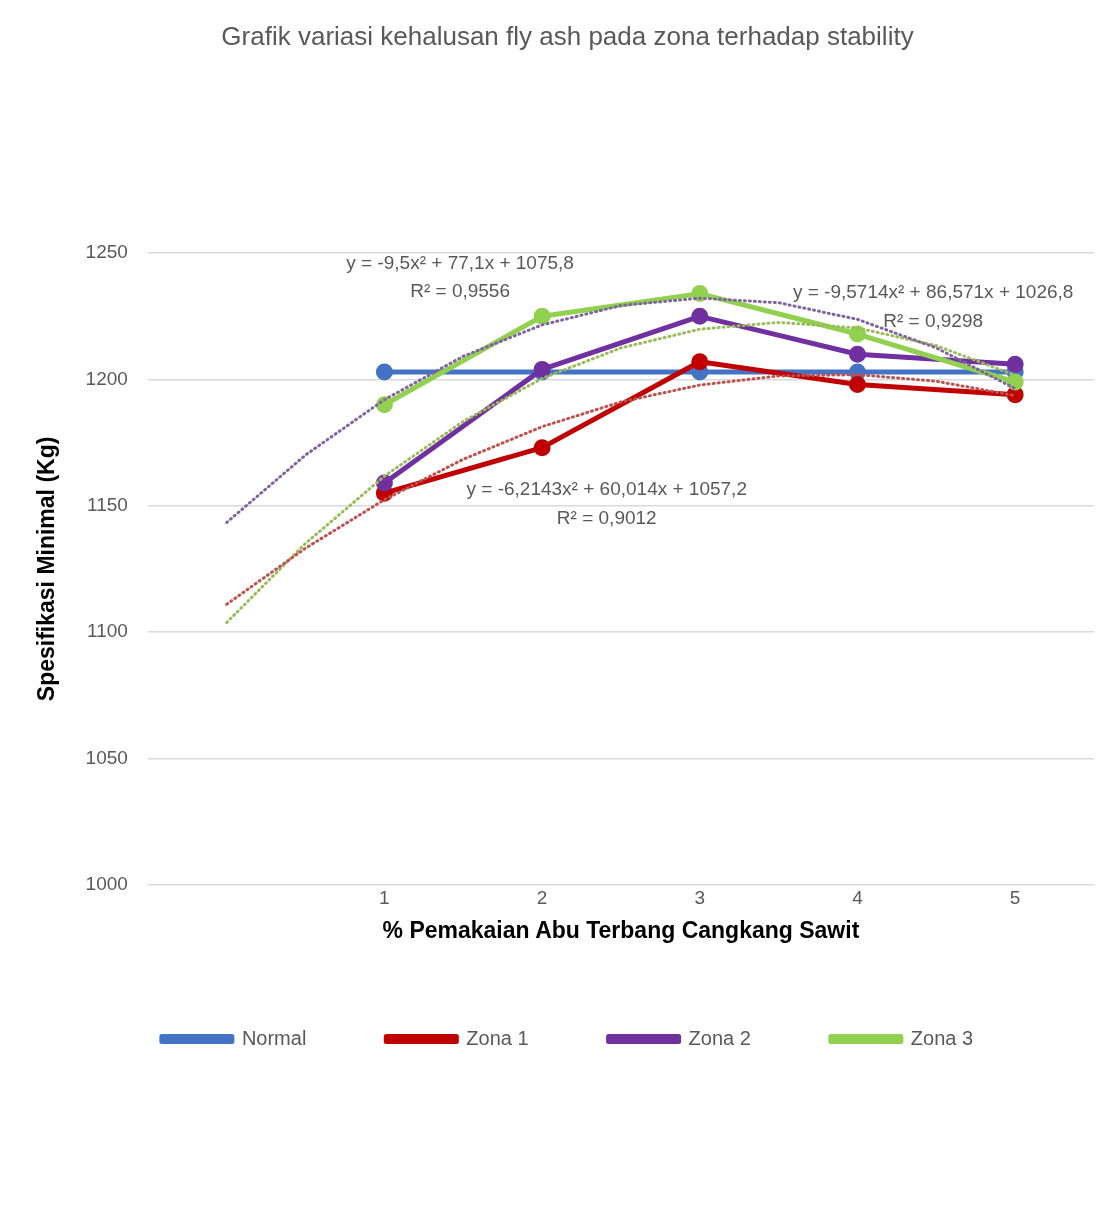 The height and width of the screenshot is (1209, 1105). What do you see at coordinates (460, 290) in the screenshot?
I see `annotation: R² = 0,9556` at bounding box center [460, 290].